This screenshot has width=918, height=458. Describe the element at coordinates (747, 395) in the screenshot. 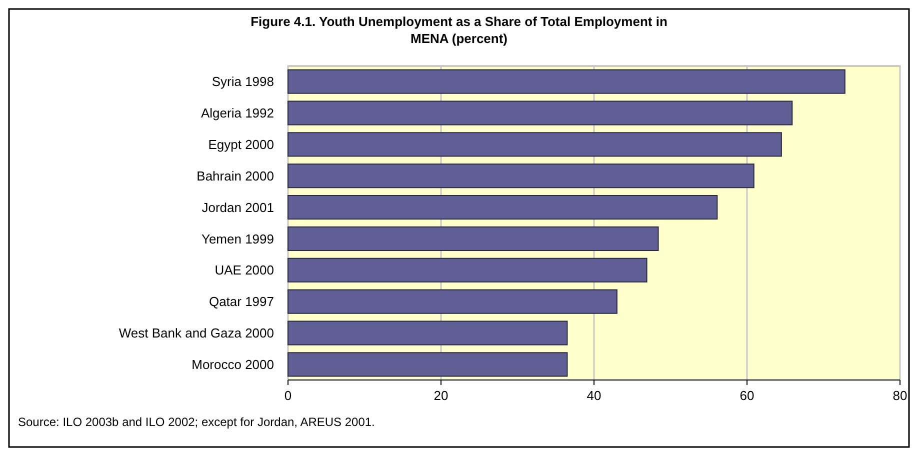

I see `x-tick-label: 60` at that location.